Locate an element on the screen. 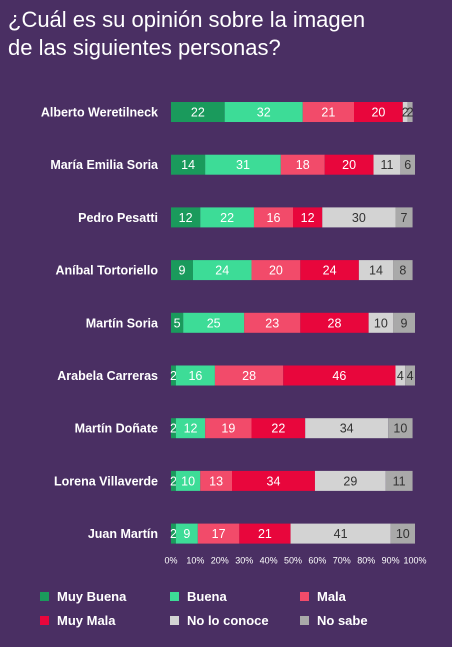 The width and height of the screenshot is (452, 647). category-label: Martín Soria is located at coordinates (122, 323).